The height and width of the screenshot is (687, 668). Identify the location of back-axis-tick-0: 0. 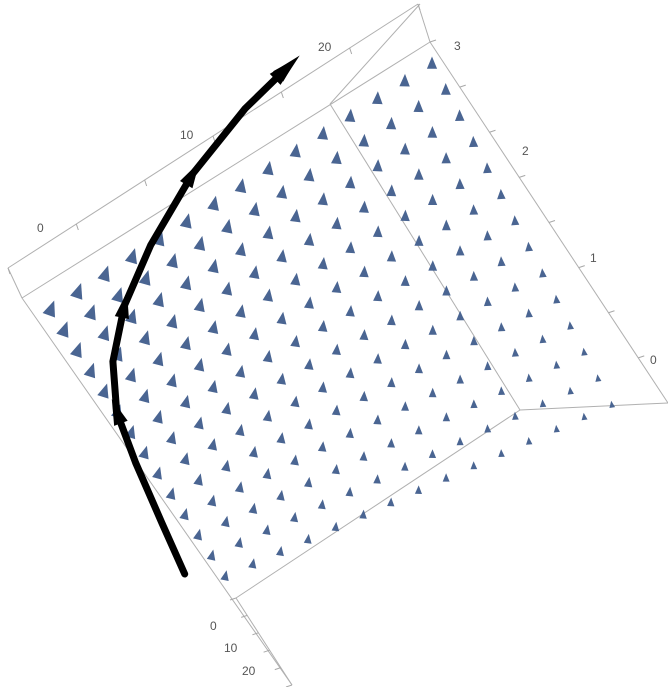
(40, 228).